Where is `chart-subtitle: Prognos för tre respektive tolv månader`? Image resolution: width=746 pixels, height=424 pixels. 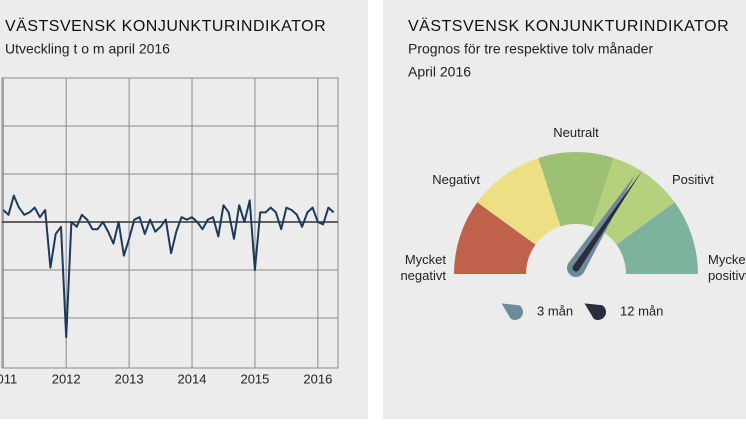
chart-subtitle: Prognos för tre respektive tolv månader is located at coordinates (530, 49).